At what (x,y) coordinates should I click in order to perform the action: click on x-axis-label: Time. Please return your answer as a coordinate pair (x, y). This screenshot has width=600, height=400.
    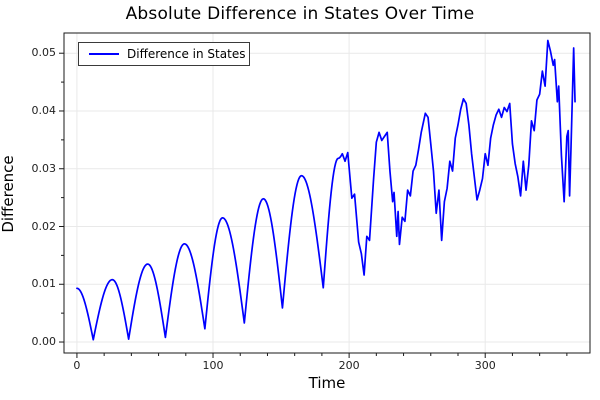
    Looking at the image, I should click on (327, 383).